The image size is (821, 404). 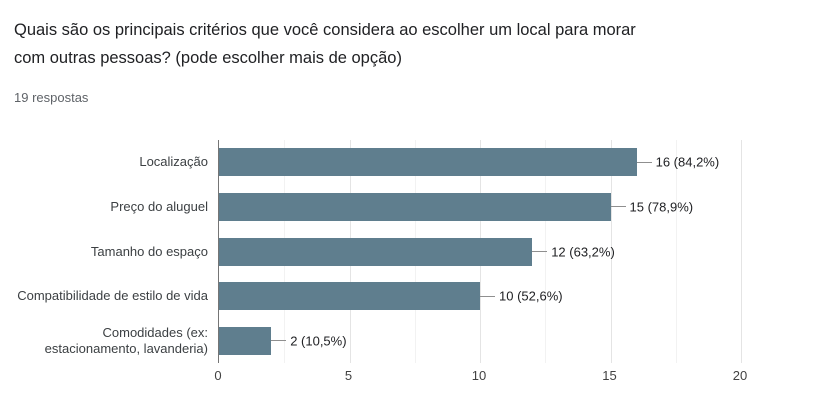 What do you see at coordinates (112, 296) in the screenshot?
I see `category-label-3: Compatibilidade de estilo de vida` at bounding box center [112, 296].